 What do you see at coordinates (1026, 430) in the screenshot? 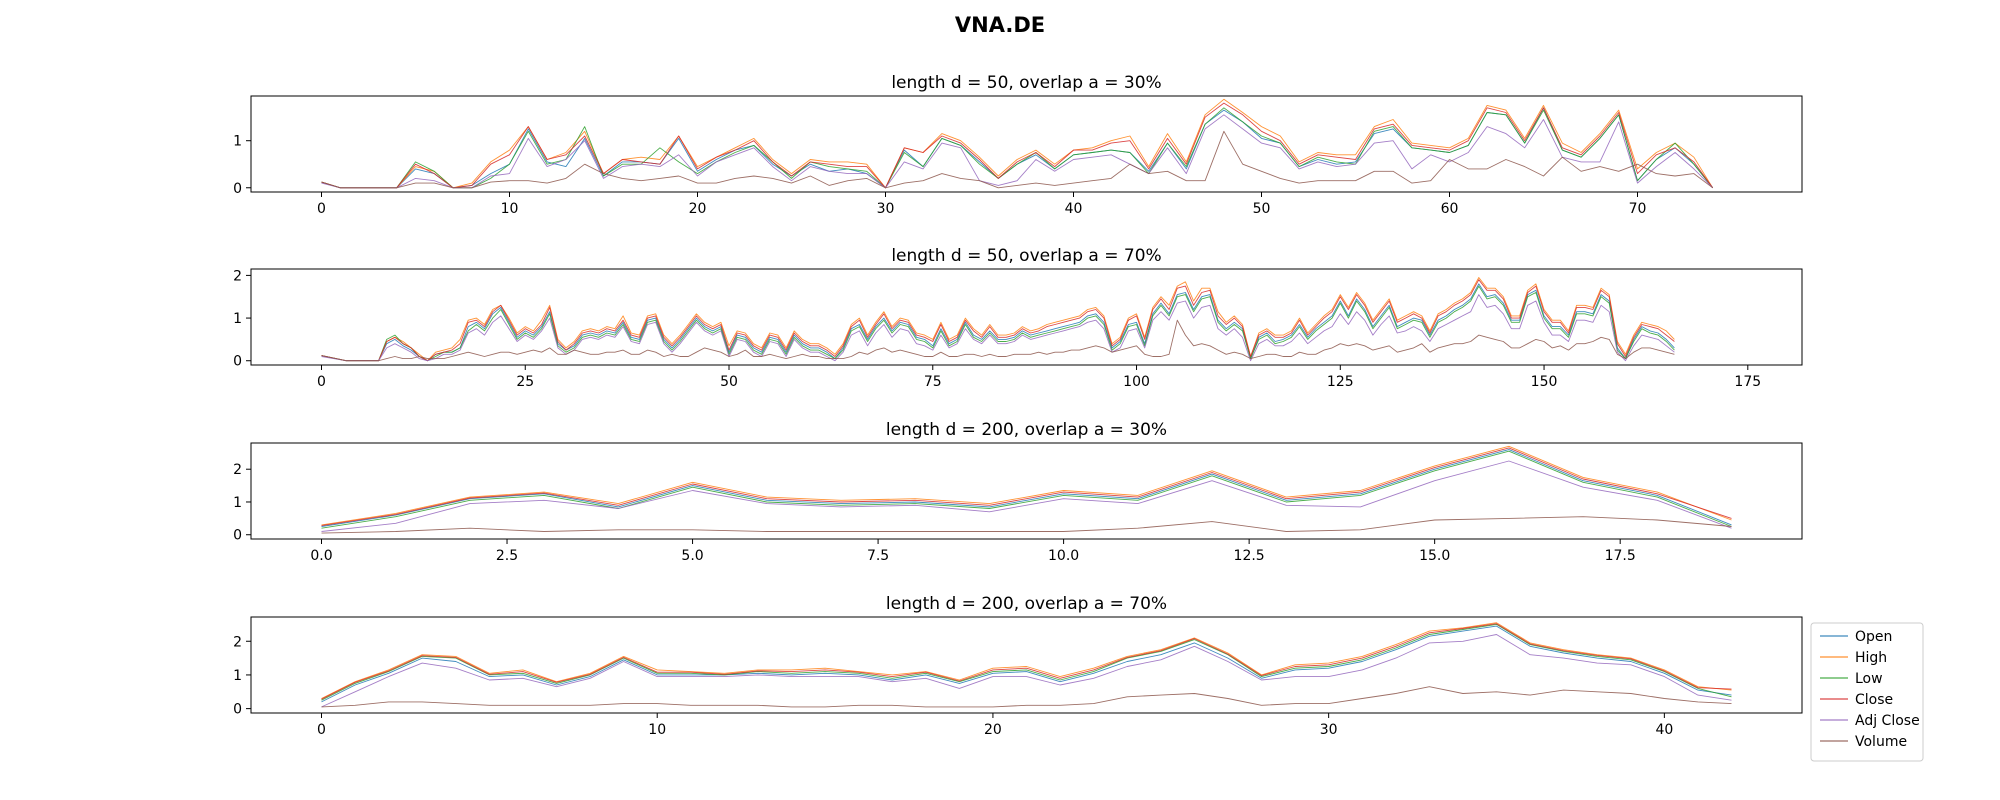
I see `panel-title: length d = 200, overlap a = 30%` at bounding box center [1026, 430].